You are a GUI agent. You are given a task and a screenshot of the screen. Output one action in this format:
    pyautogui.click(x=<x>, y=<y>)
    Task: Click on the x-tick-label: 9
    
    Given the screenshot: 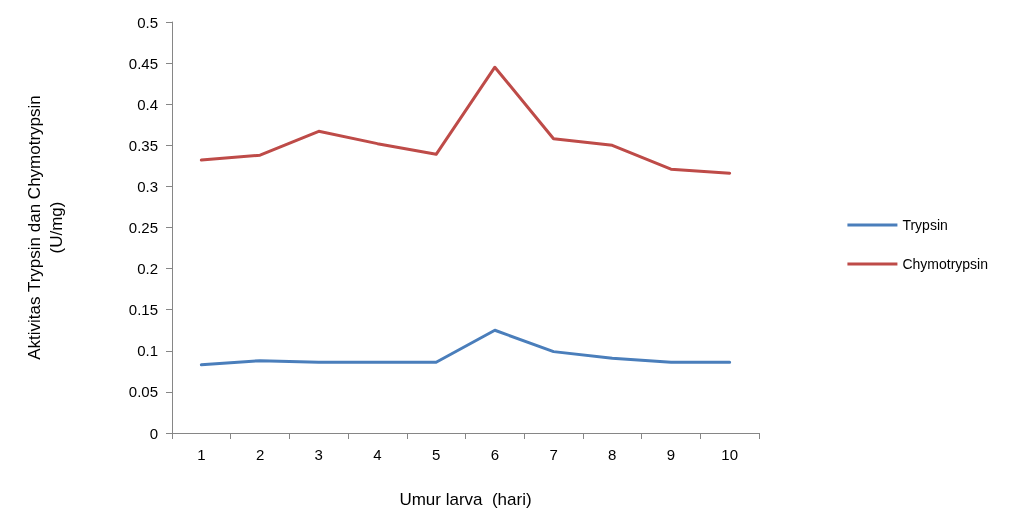 What is the action you would take?
    pyautogui.click(x=671, y=454)
    